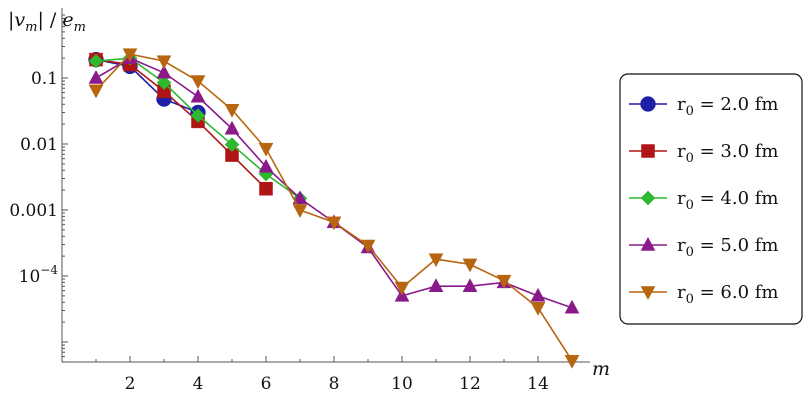 Image resolution: width=806 pixels, height=401 pixels. What do you see at coordinates (470, 384) in the screenshot?
I see `x-tick-label: 12` at bounding box center [470, 384].